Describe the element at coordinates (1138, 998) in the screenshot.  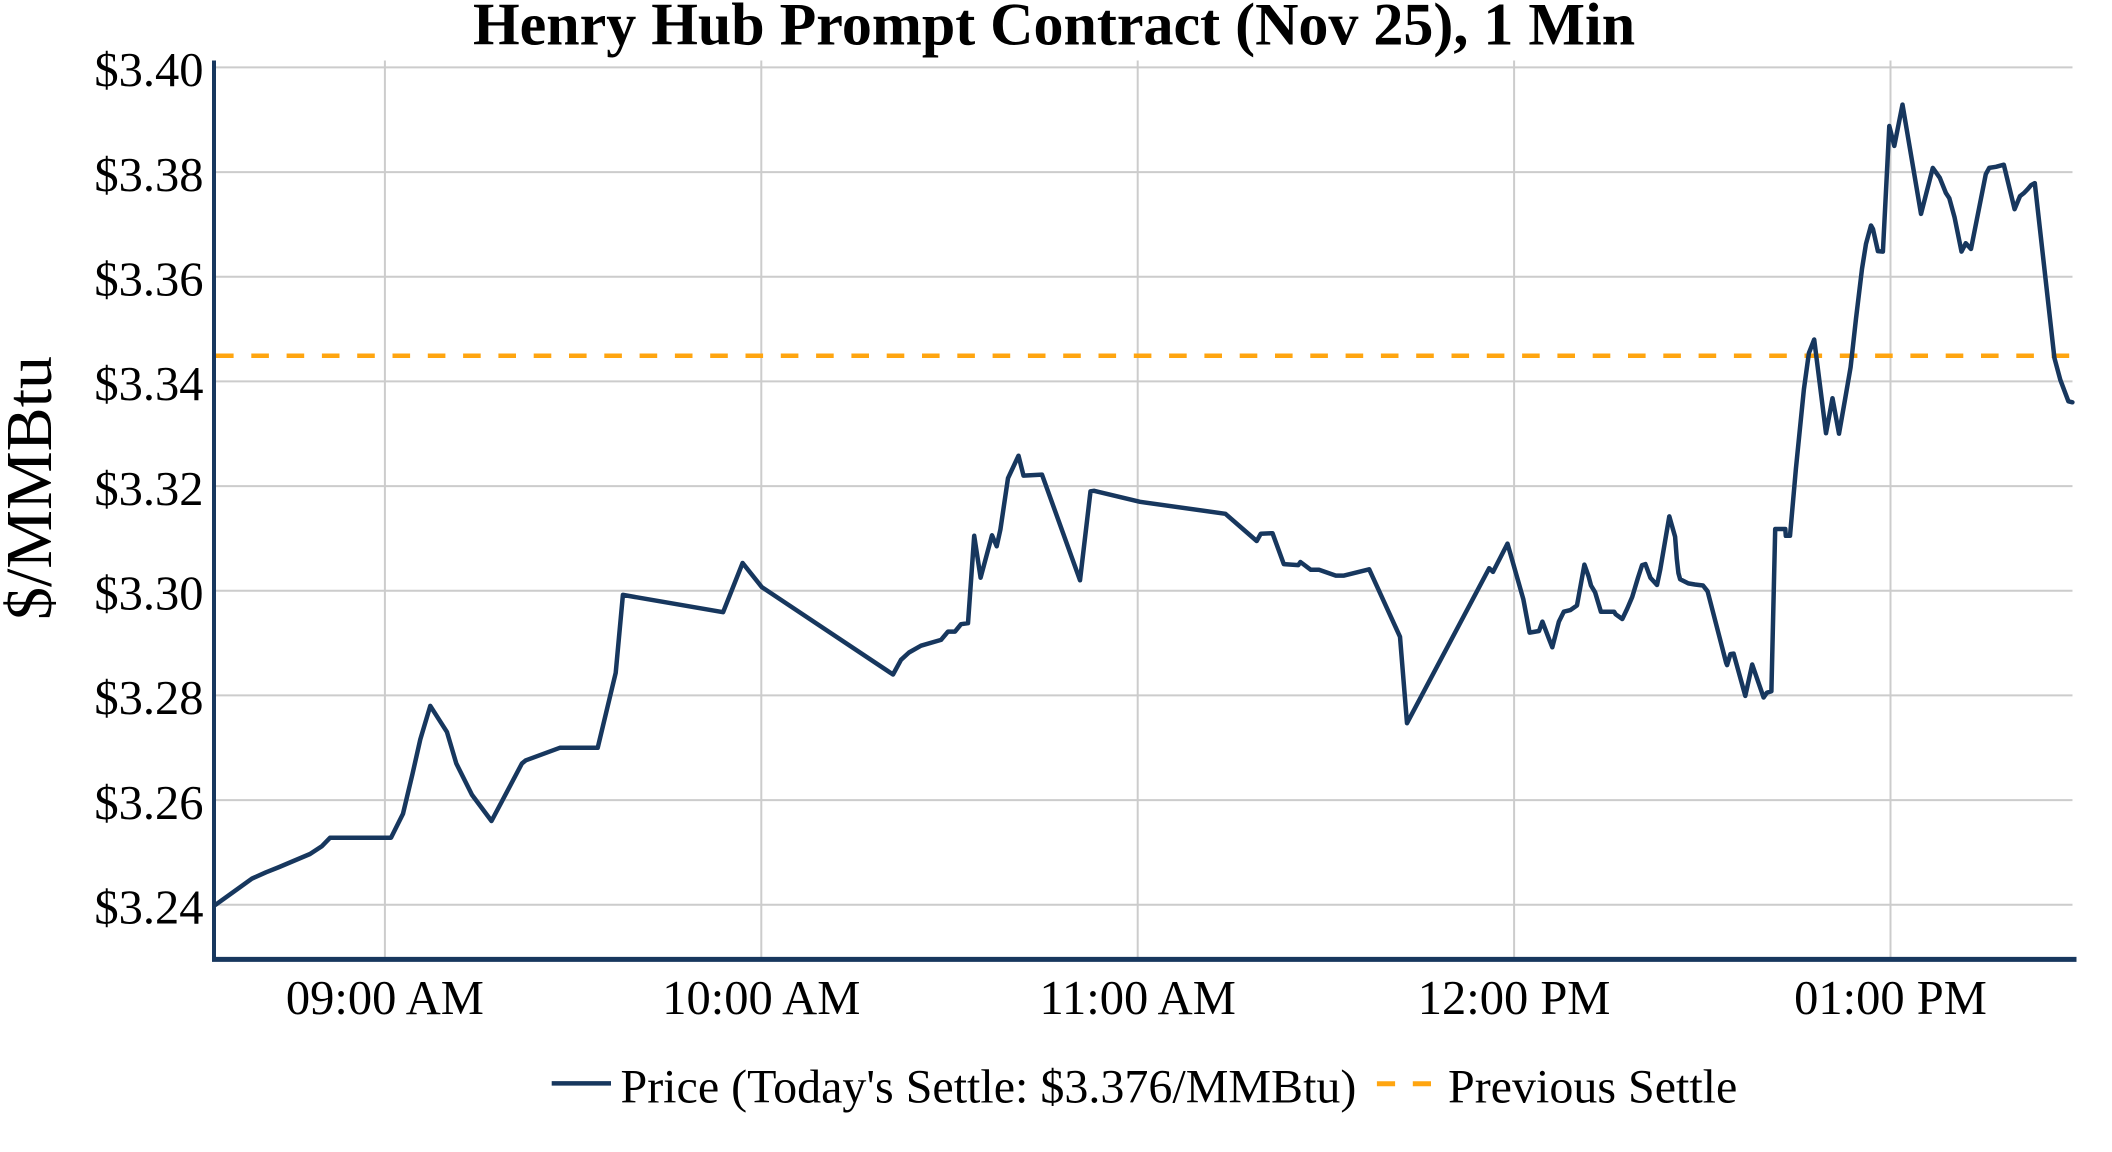
I see `svg-text: 11:00 AM` at that location.